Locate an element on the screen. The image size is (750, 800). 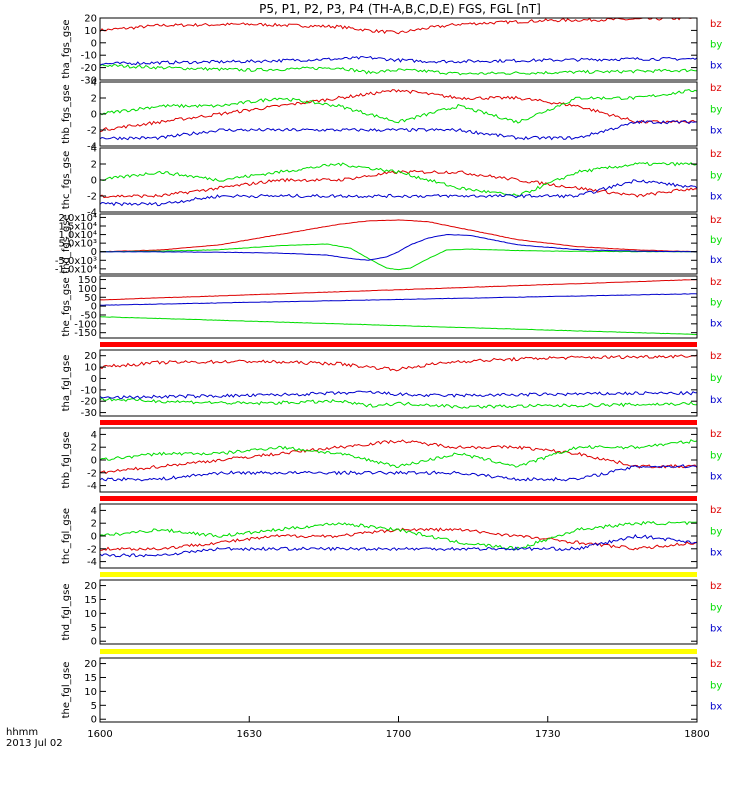
ytick-label: 2.0x10⁴ is located at coordinates (77, 218).